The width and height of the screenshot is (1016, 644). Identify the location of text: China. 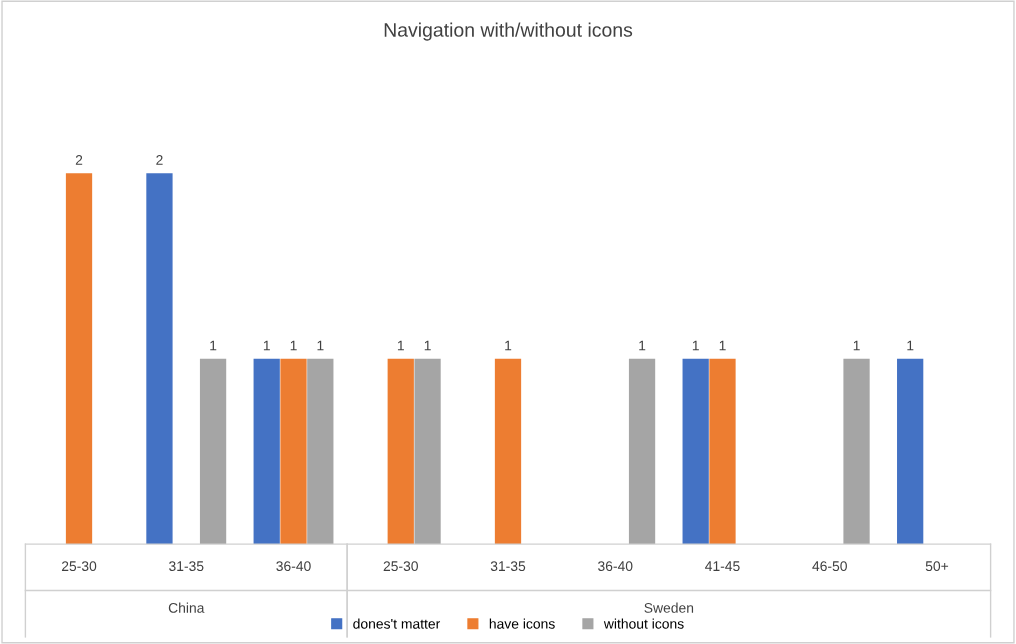
(186, 607).